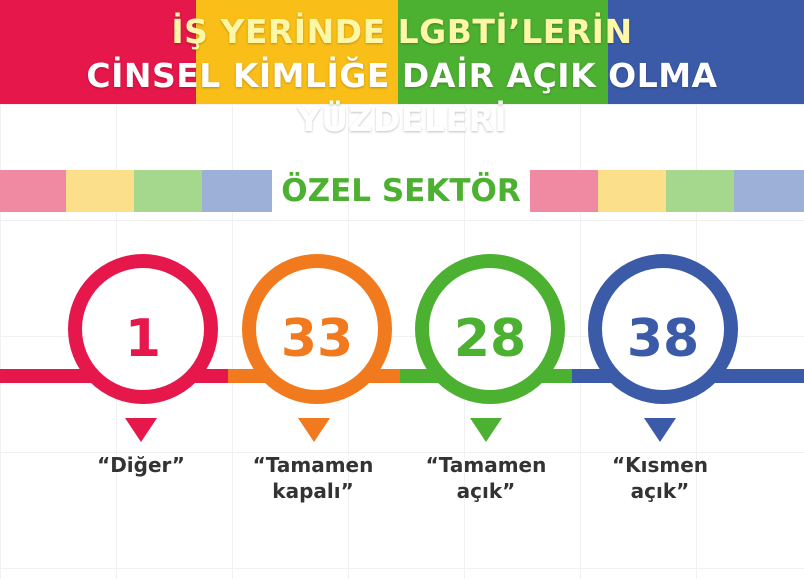  I want to click on stat-caption-1: “Diğer”, so click(141, 465).